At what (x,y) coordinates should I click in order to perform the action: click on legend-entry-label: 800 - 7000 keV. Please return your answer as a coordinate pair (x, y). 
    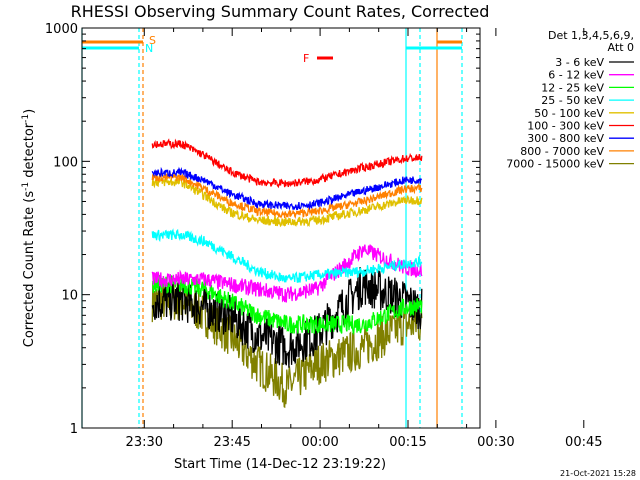
    Looking at the image, I should click on (562, 151).